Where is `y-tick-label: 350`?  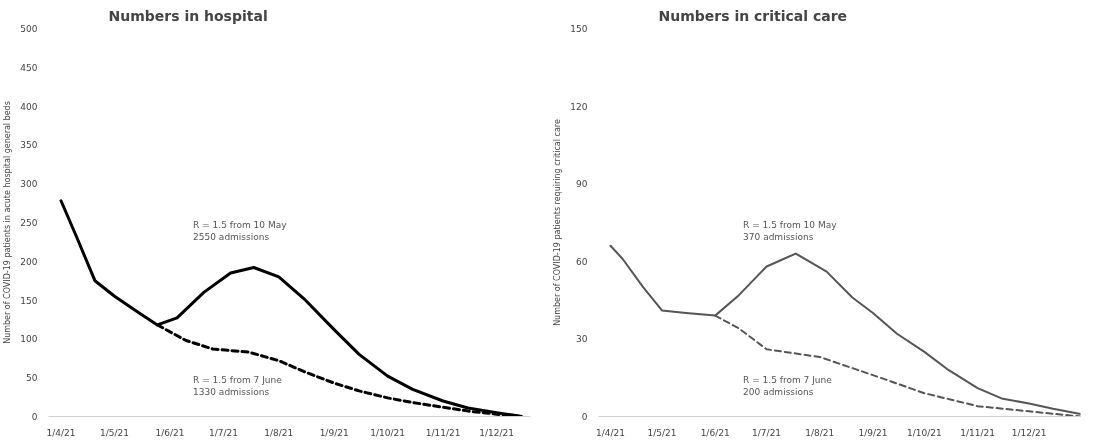
y-tick-label: 350 is located at coordinates (29, 145).